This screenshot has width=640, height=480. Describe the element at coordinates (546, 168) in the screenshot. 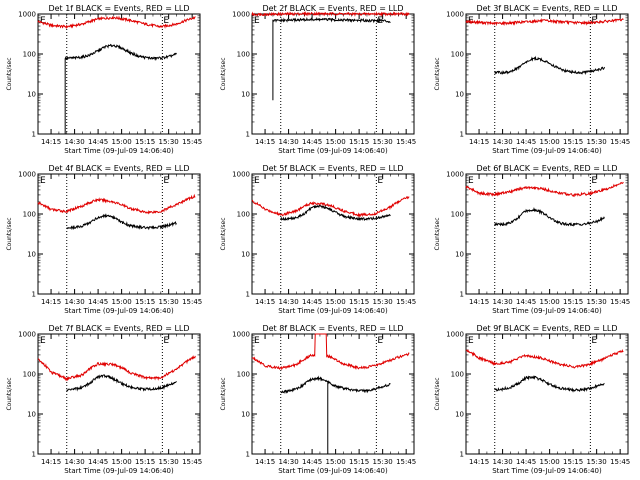

I see `panel-title: Det 6f BLACK = Events, RED = LLD` at that location.